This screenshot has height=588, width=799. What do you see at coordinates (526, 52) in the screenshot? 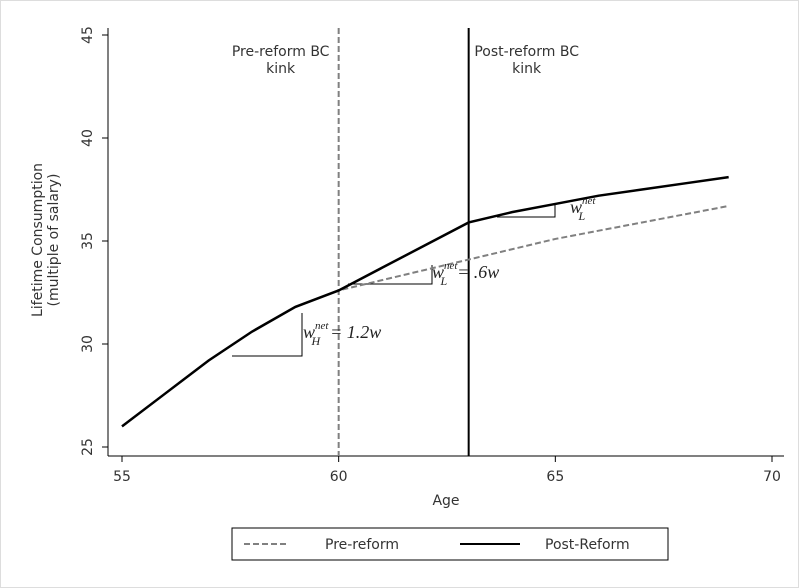
I see `reference-label: Post-reform BC` at bounding box center [526, 52].